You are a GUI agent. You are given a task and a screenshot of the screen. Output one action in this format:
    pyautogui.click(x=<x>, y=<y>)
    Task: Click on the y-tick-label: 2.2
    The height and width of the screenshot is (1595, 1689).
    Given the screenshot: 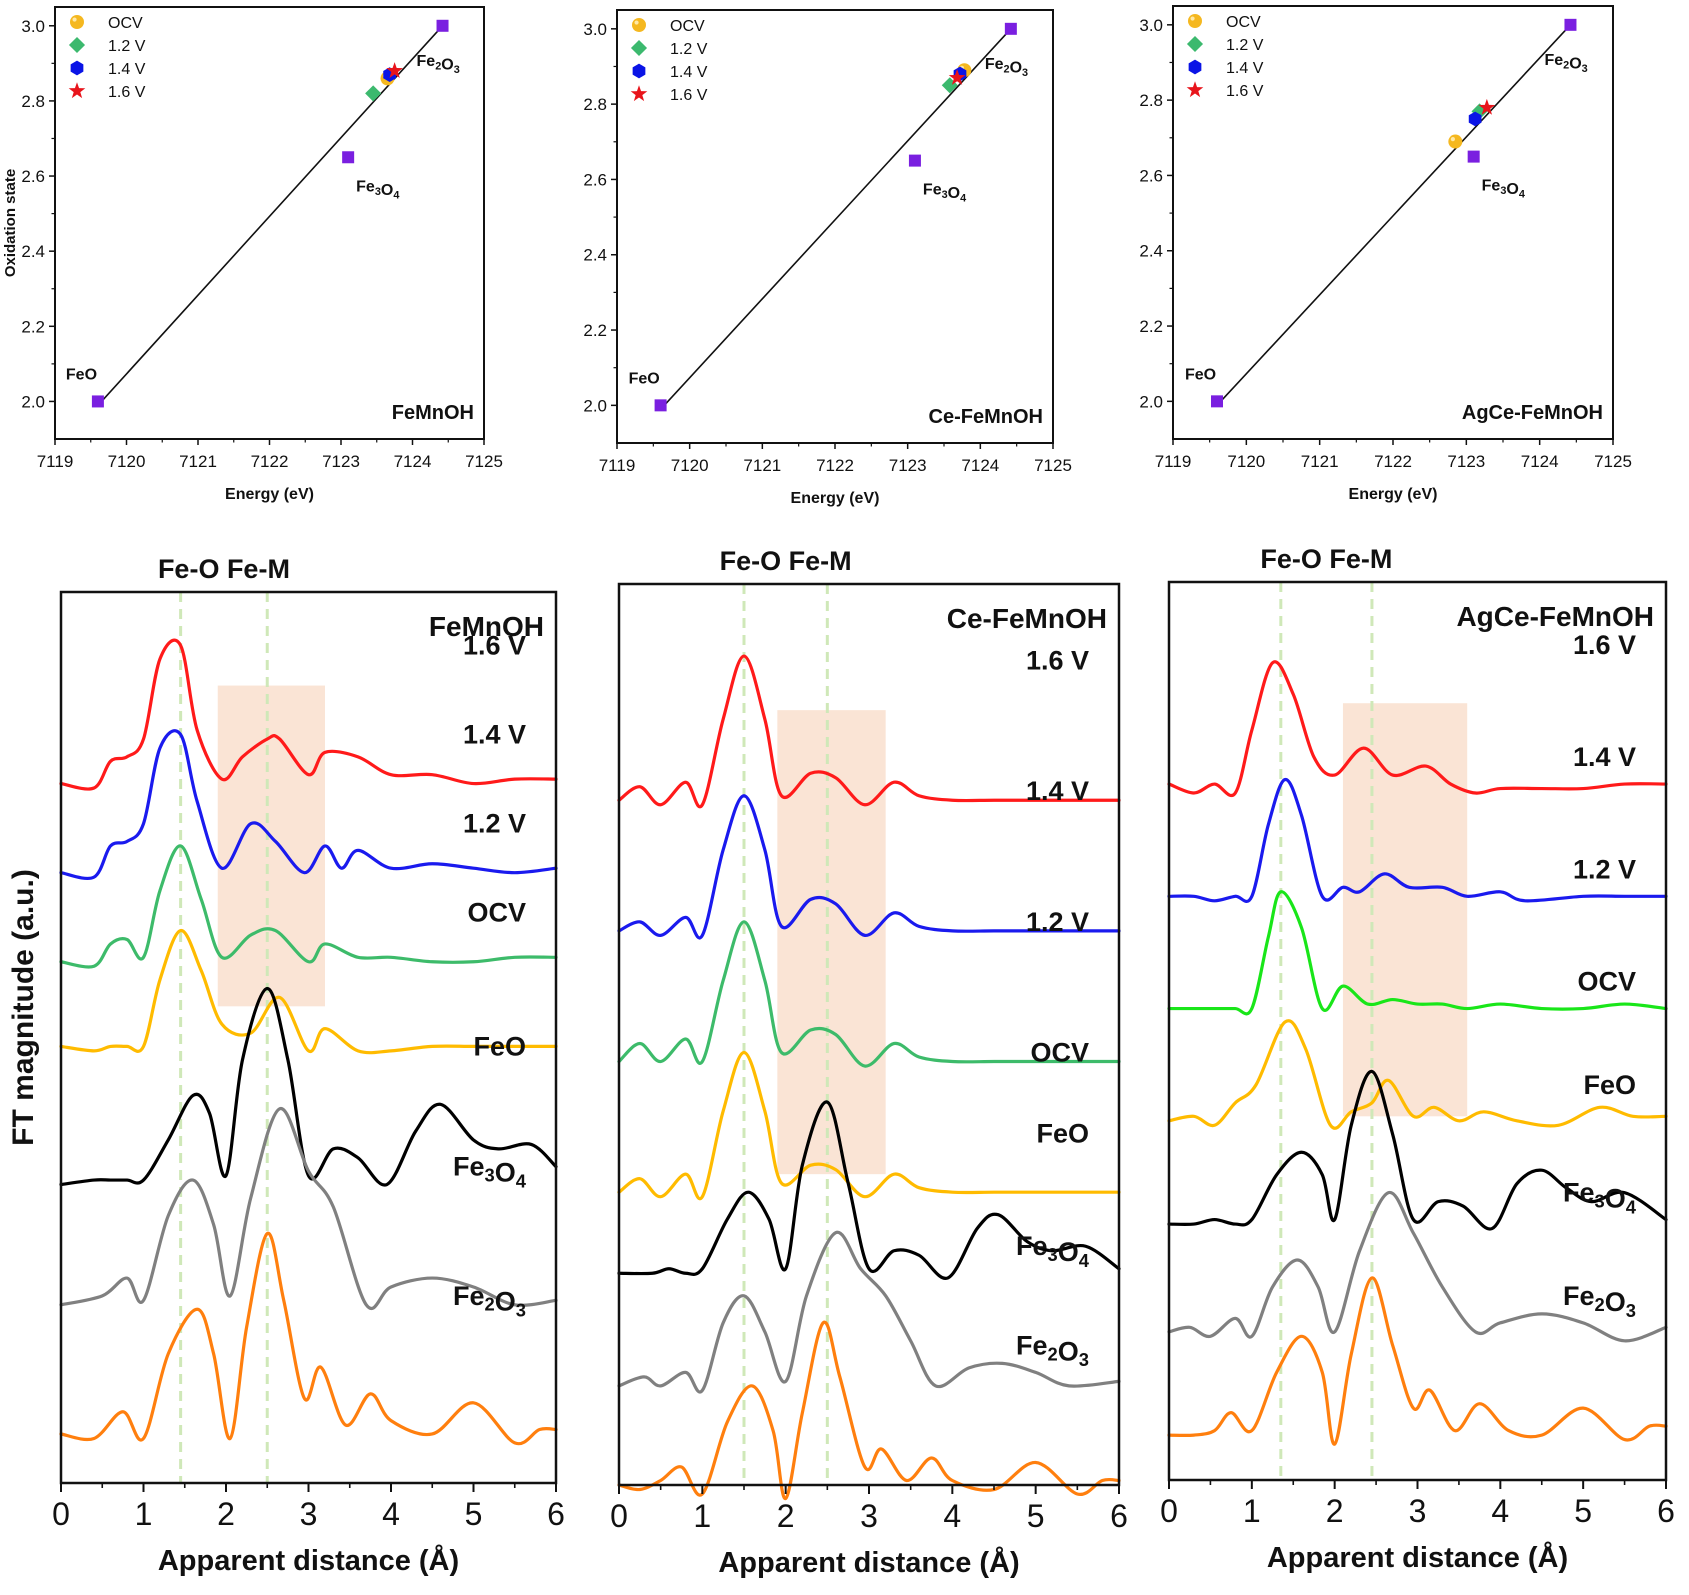 What is the action you would take?
    pyautogui.click(x=595, y=330)
    